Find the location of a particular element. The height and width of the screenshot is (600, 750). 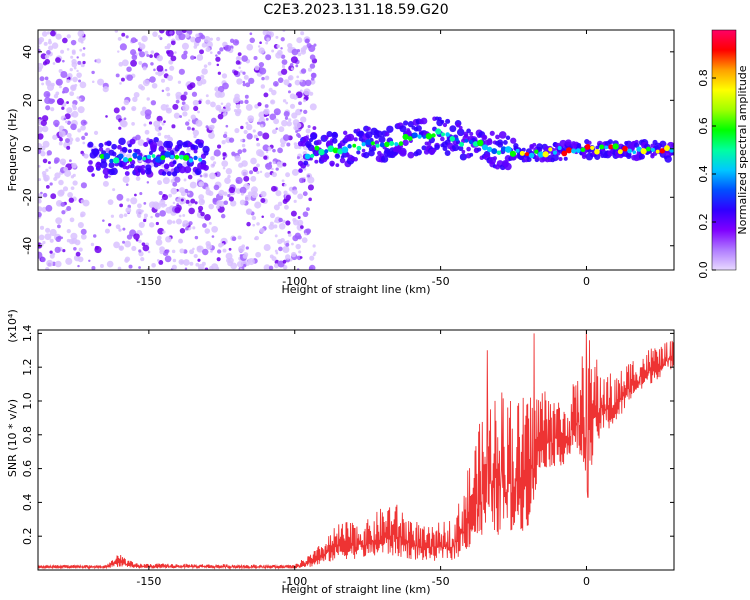

snr-x-tick-label: -100 is located at coordinates (294, 581).